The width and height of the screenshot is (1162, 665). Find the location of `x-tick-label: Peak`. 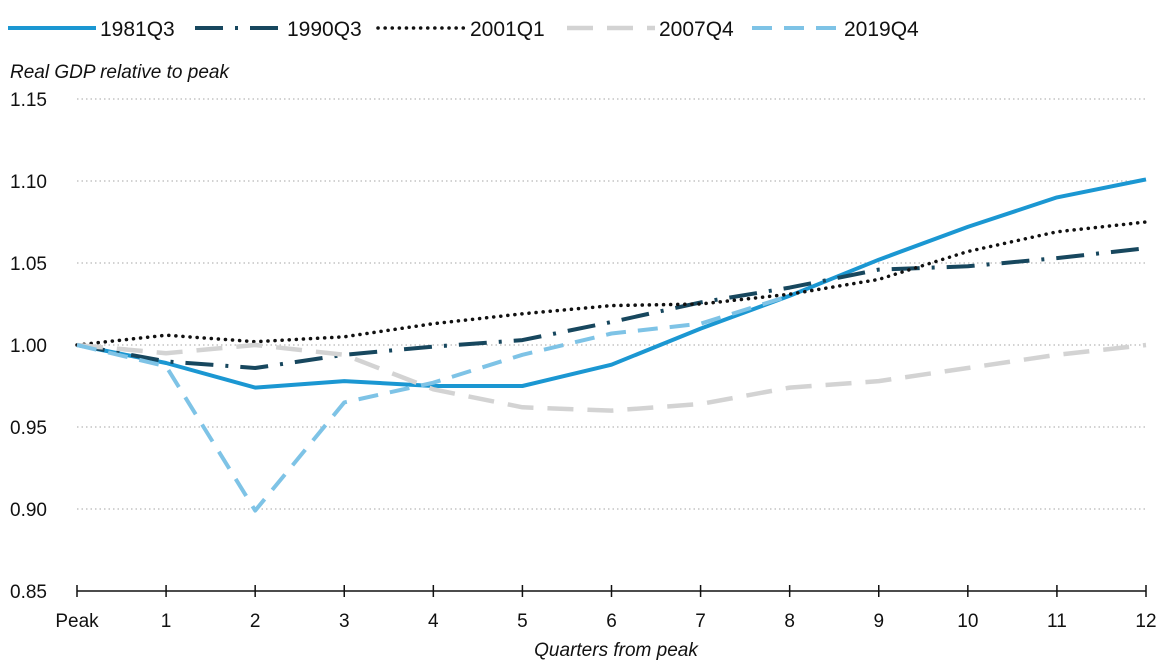

x-tick-label: Peak is located at coordinates (77, 621).